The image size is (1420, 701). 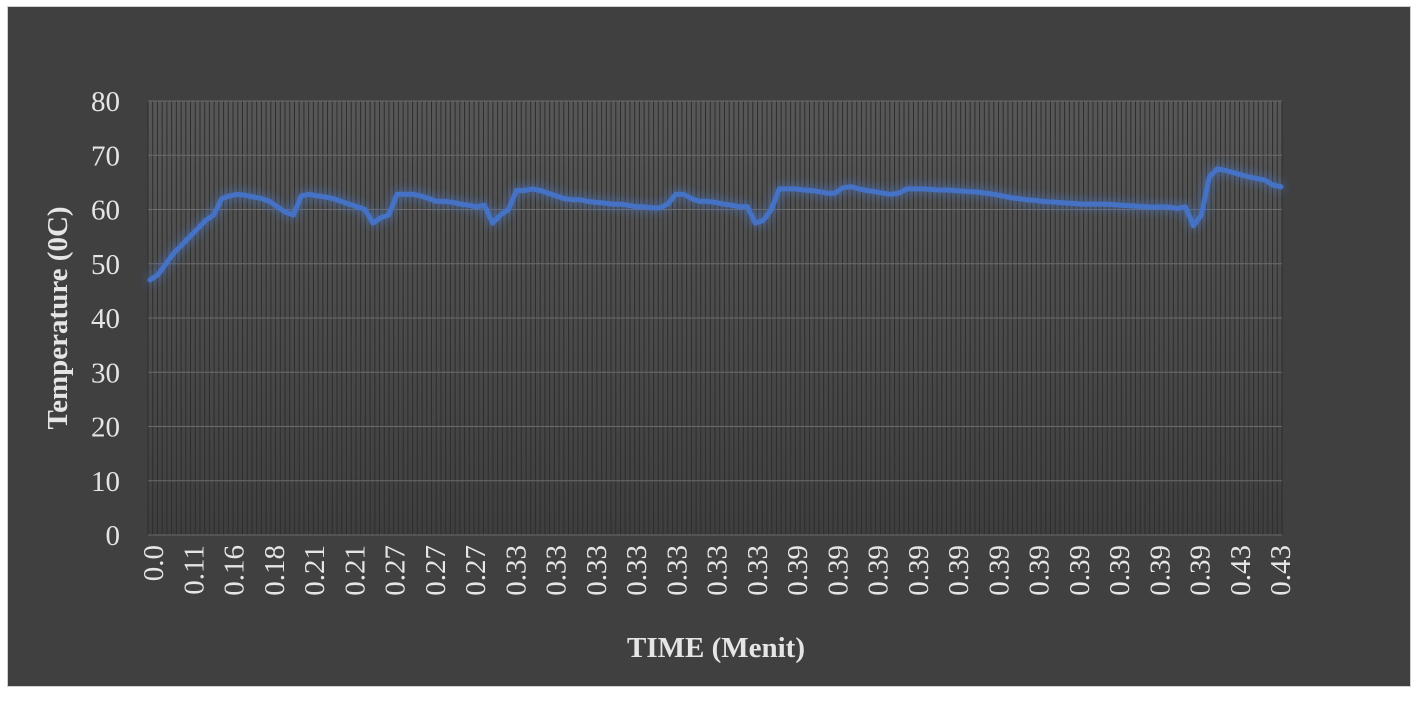 What do you see at coordinates (105, 265) in the screenshot?
I see `y-tick-label: 50` at bounding box center [105, 265].